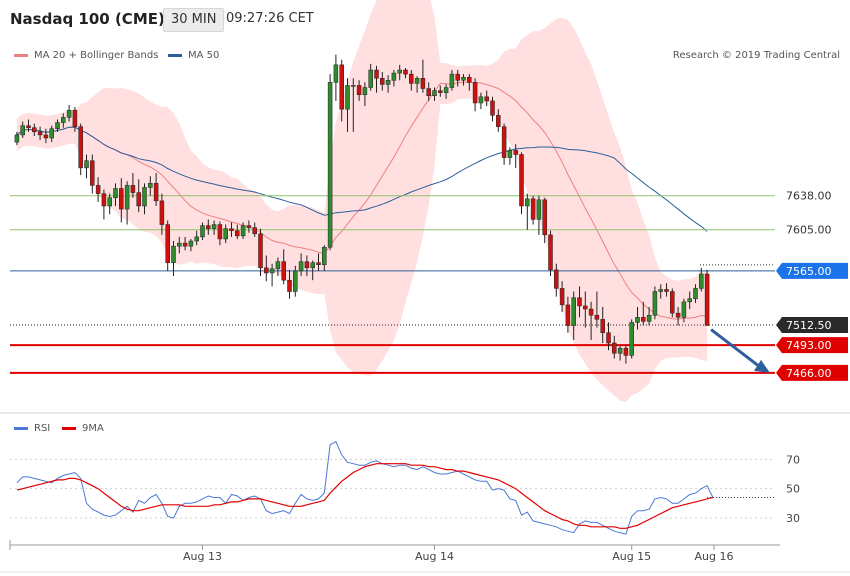  I want to click on legend-ma50: MA 50, so click(193, 55).